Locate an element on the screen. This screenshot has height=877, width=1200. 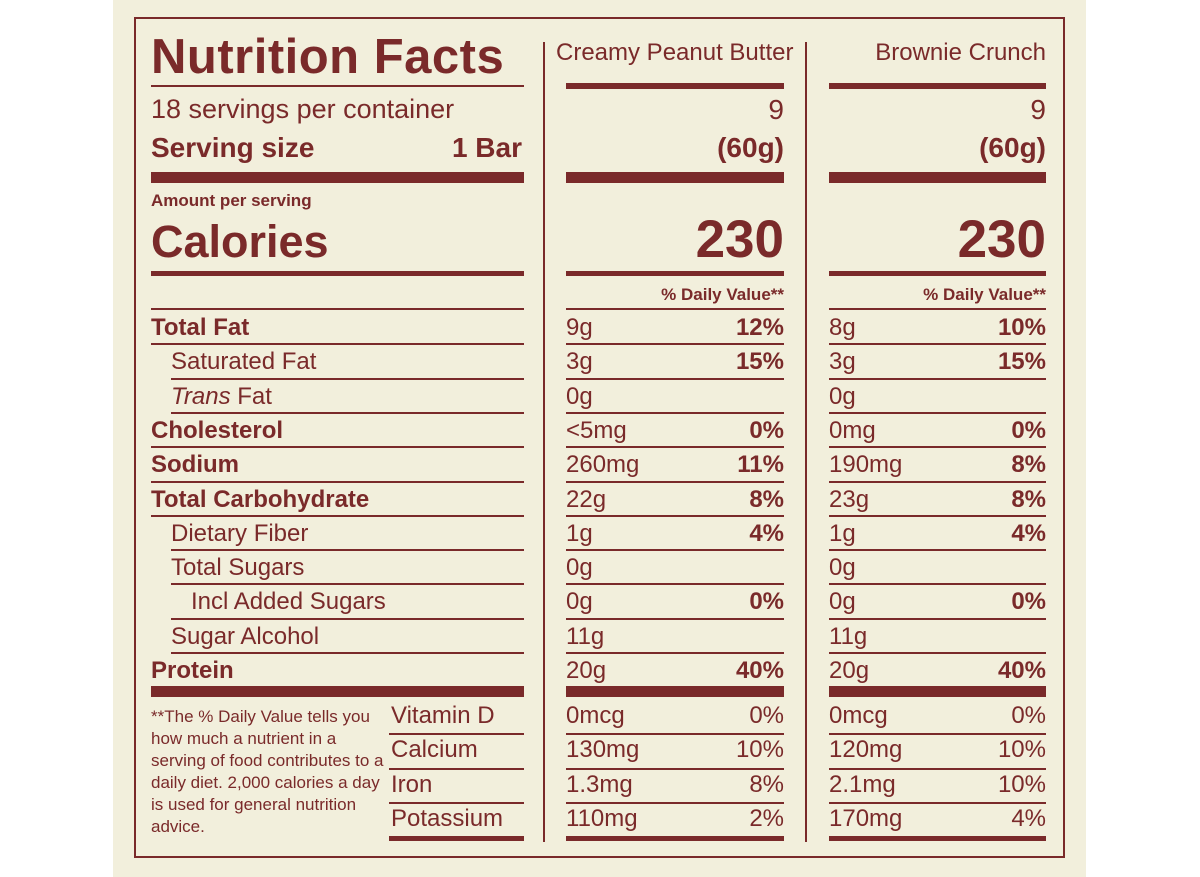
micronutrient-amount: 1.3mg is located at coordinates (599, 784).